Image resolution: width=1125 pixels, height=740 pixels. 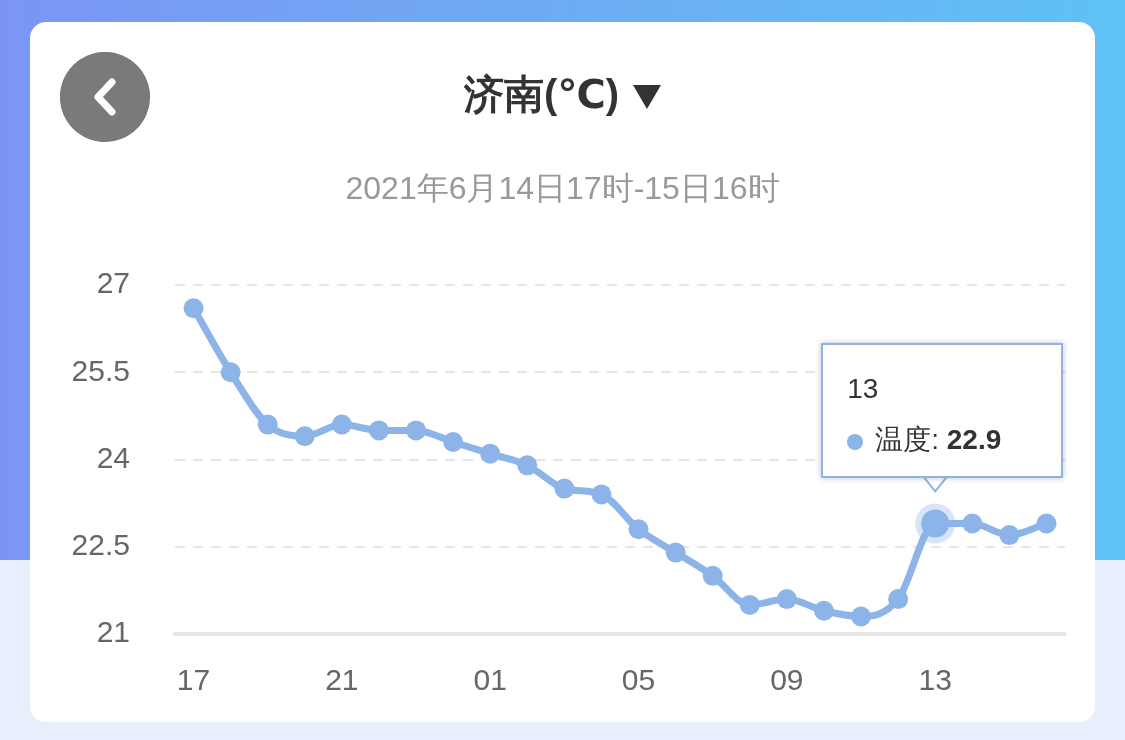 I want to click on x-tick-label: 21, so click(x=342, y=680).